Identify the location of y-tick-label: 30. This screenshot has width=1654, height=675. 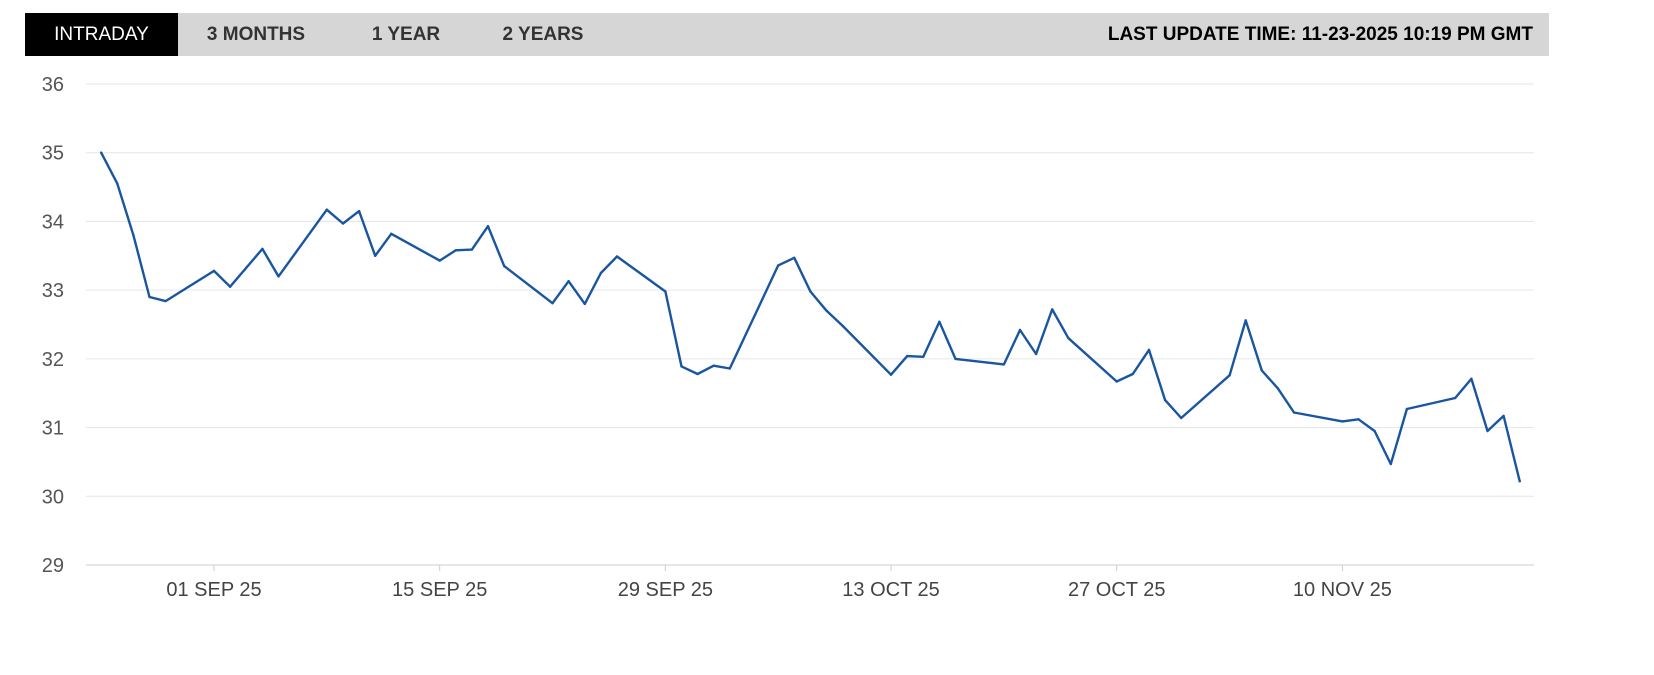
(53, 497).